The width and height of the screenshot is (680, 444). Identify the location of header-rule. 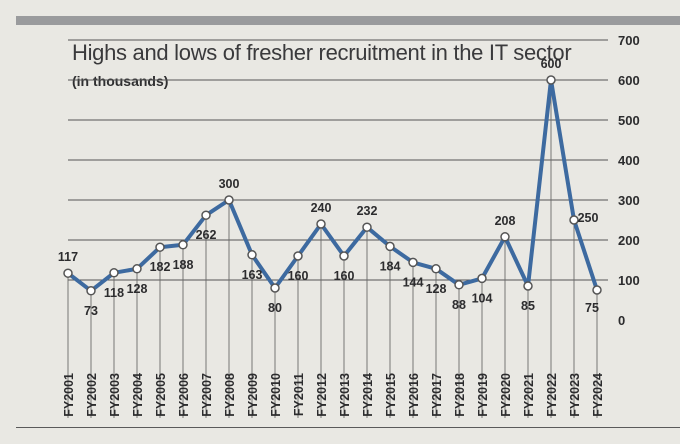
(348, 20).